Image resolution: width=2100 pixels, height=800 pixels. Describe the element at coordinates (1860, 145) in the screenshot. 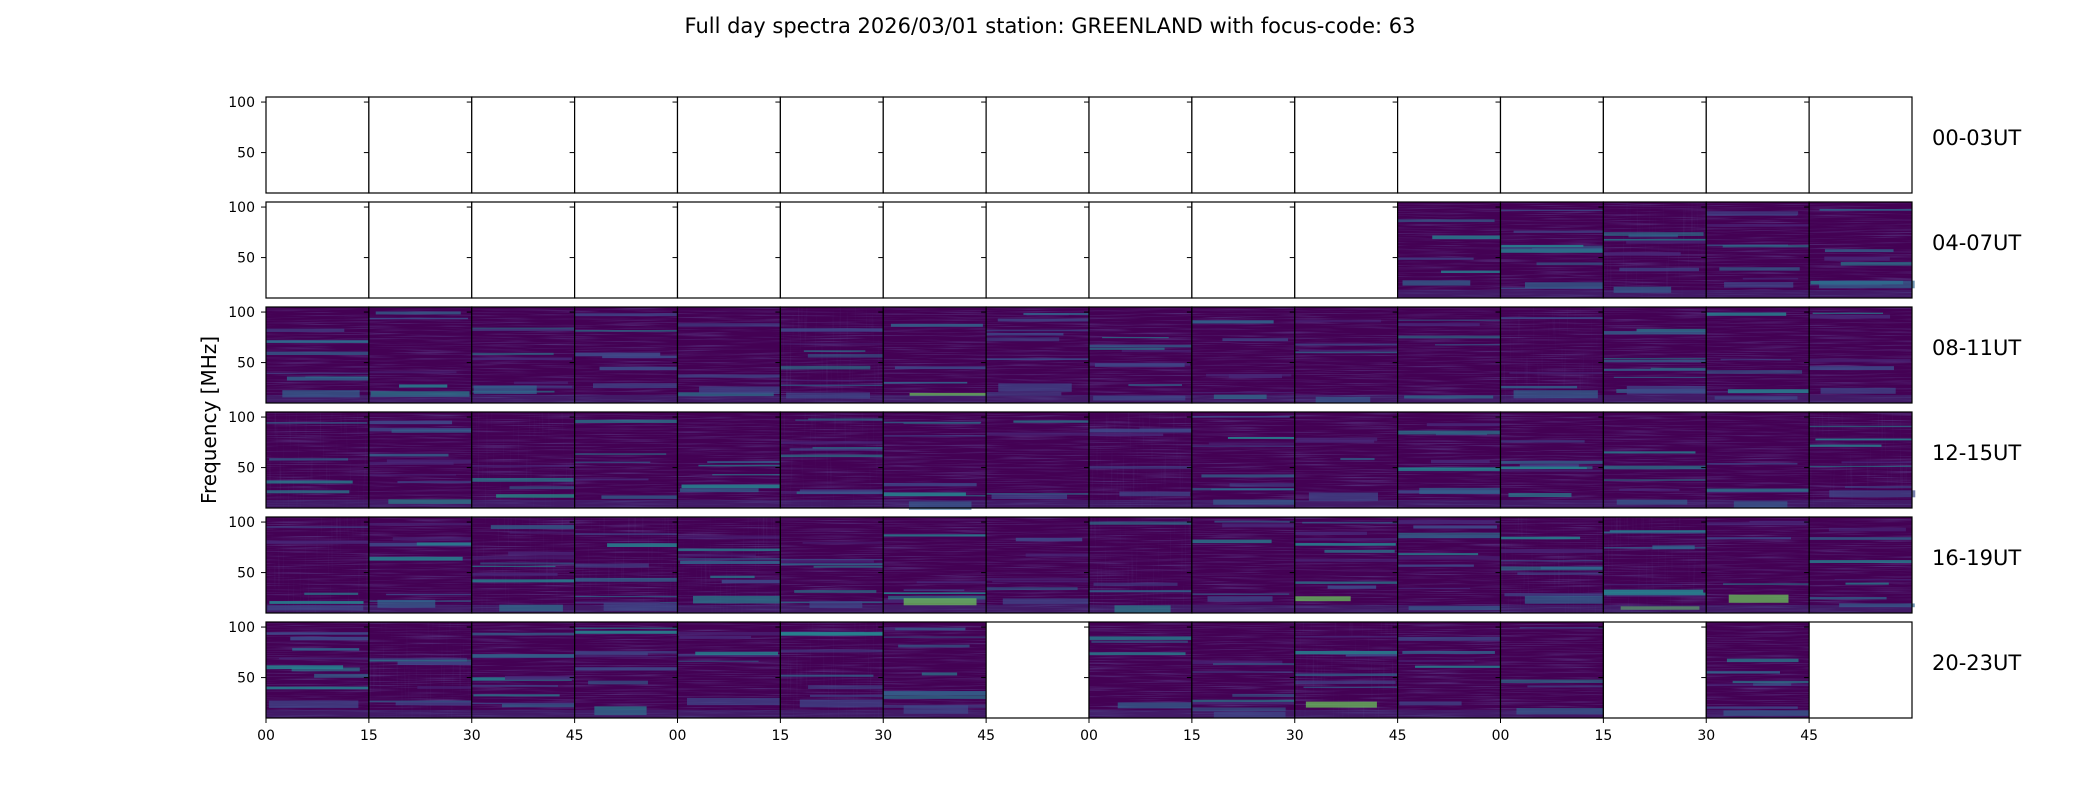

I see `panel-frame` at that location.